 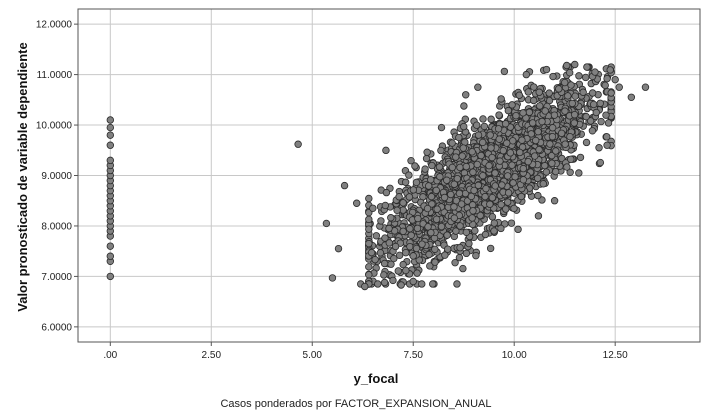 What do you see at coordinates (615, 355) in the screenshot?
I see `x-tick-label: 12.50` at bounding box center [615, 355].